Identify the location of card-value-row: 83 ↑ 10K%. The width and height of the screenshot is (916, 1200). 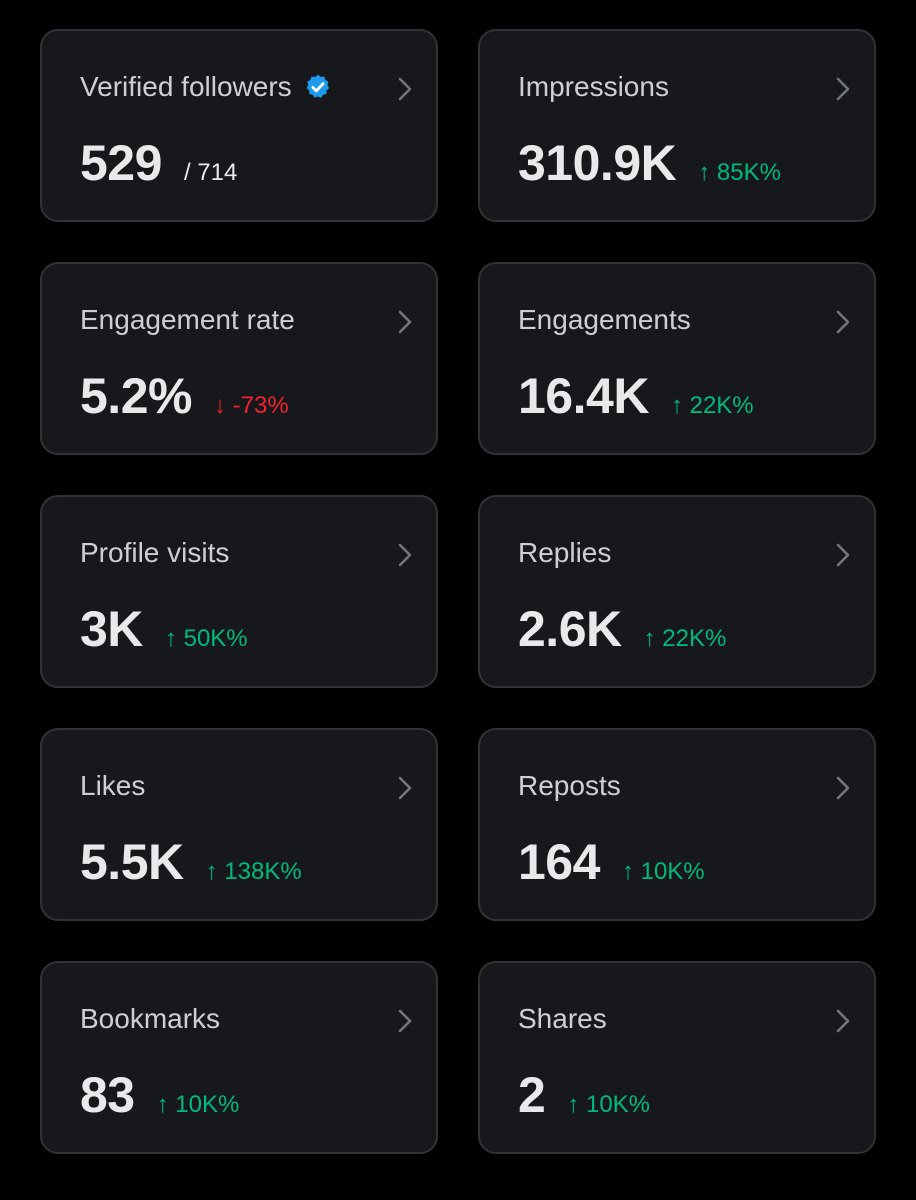
(159, 1095).